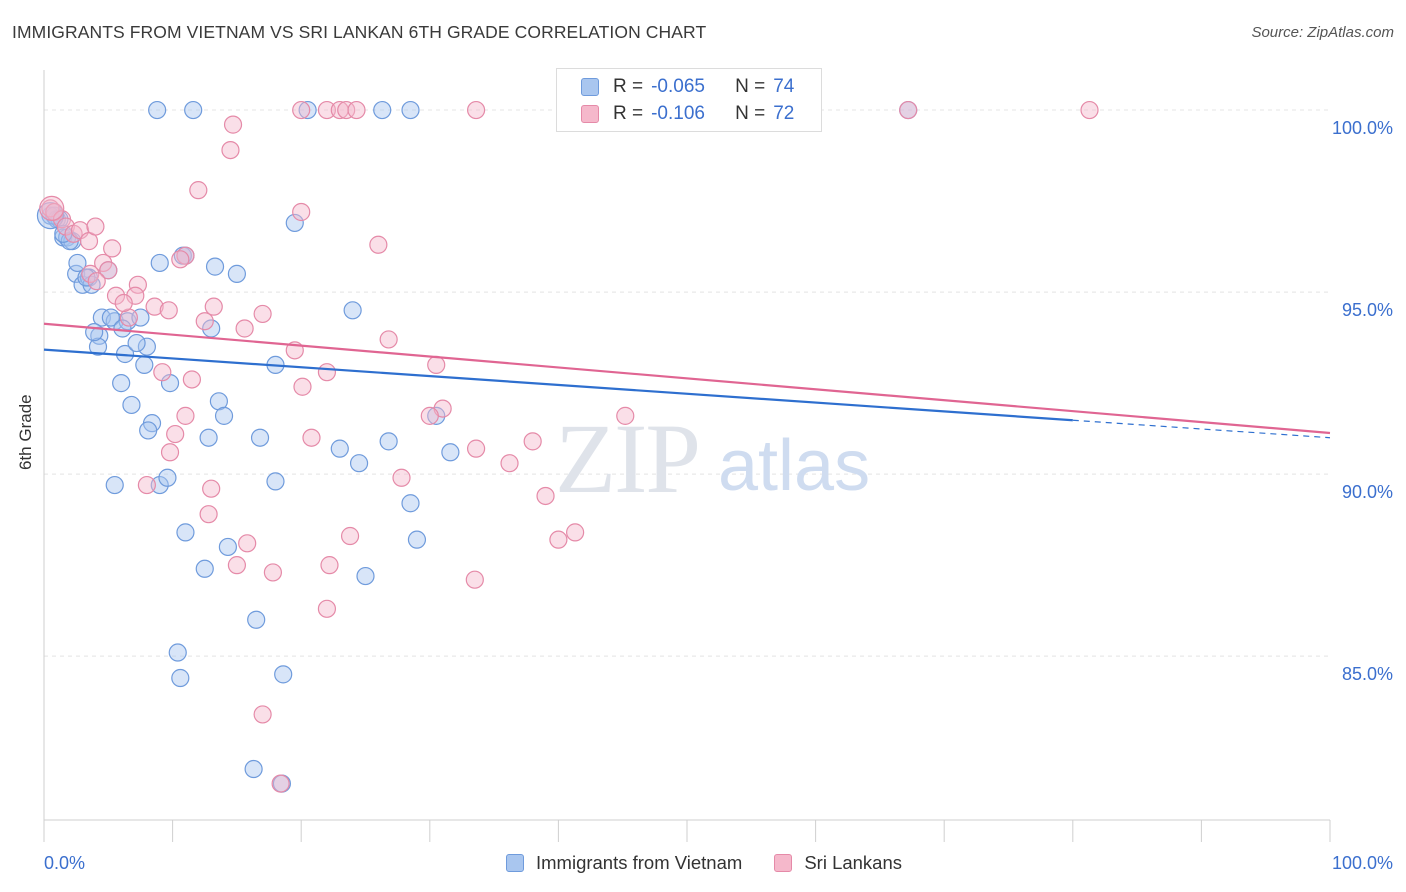 The image size is (1406, 892). I want to click on legend-row-srilankan: R = -0.106 N = 72, so click(687, 114).